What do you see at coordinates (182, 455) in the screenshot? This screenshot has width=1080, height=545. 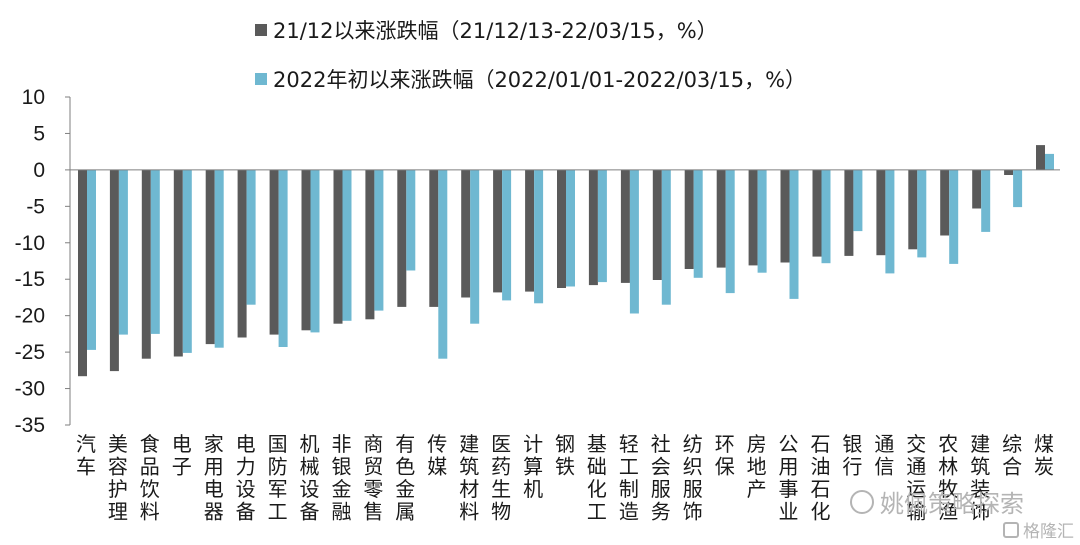 I see `category-label: 电子` at bounding box center [182, 455].